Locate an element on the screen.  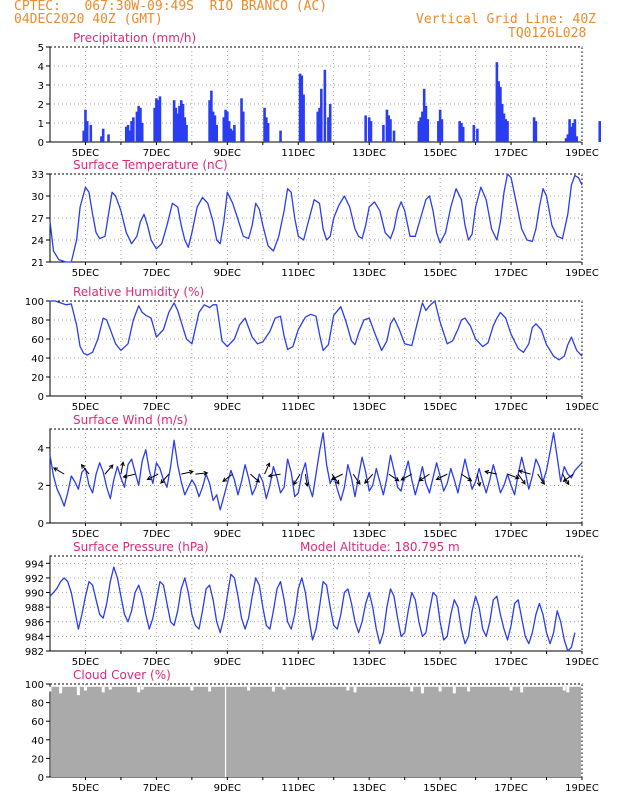
pres-ytick-label: 990 is located at coordinates (34, 594).